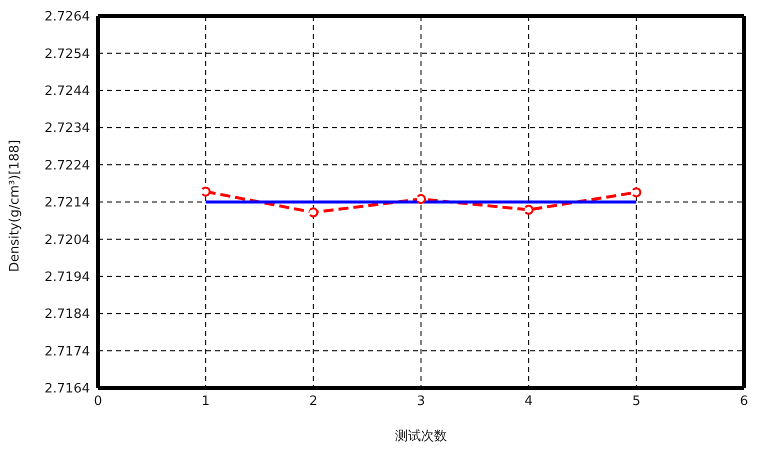 The height and width of the screenshot is (455, 766). Describe the element at coordinates (98, 402) in the screenshot. I see `x-tick-label: 0` at that location.